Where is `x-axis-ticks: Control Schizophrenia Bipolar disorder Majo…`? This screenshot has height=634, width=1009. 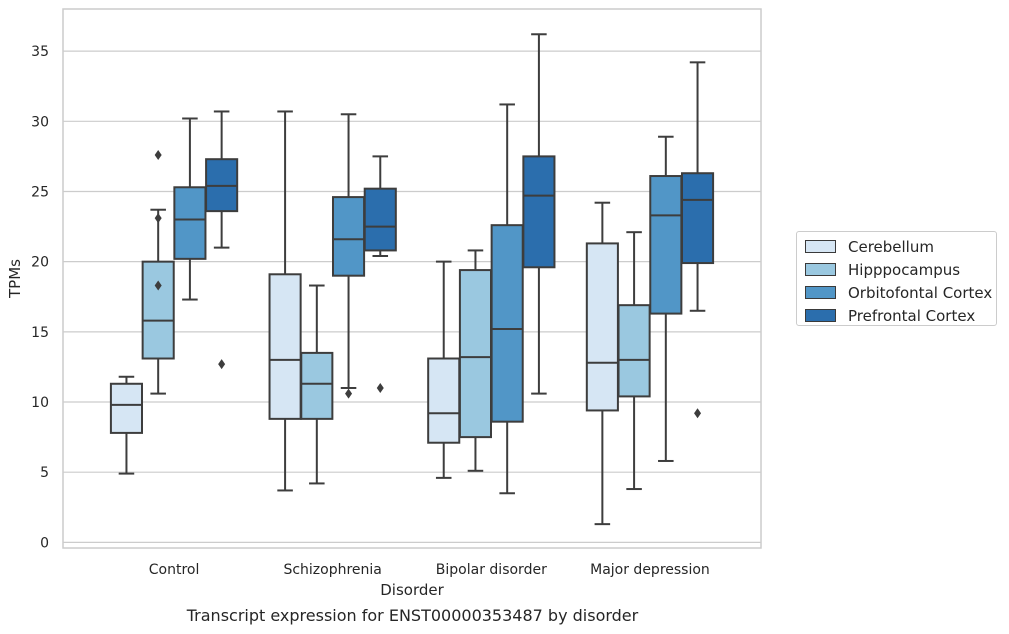
x-axis-ticks: Control Schizophrenia Bipolar disorder Majo… is located at coordinates (429, 570).